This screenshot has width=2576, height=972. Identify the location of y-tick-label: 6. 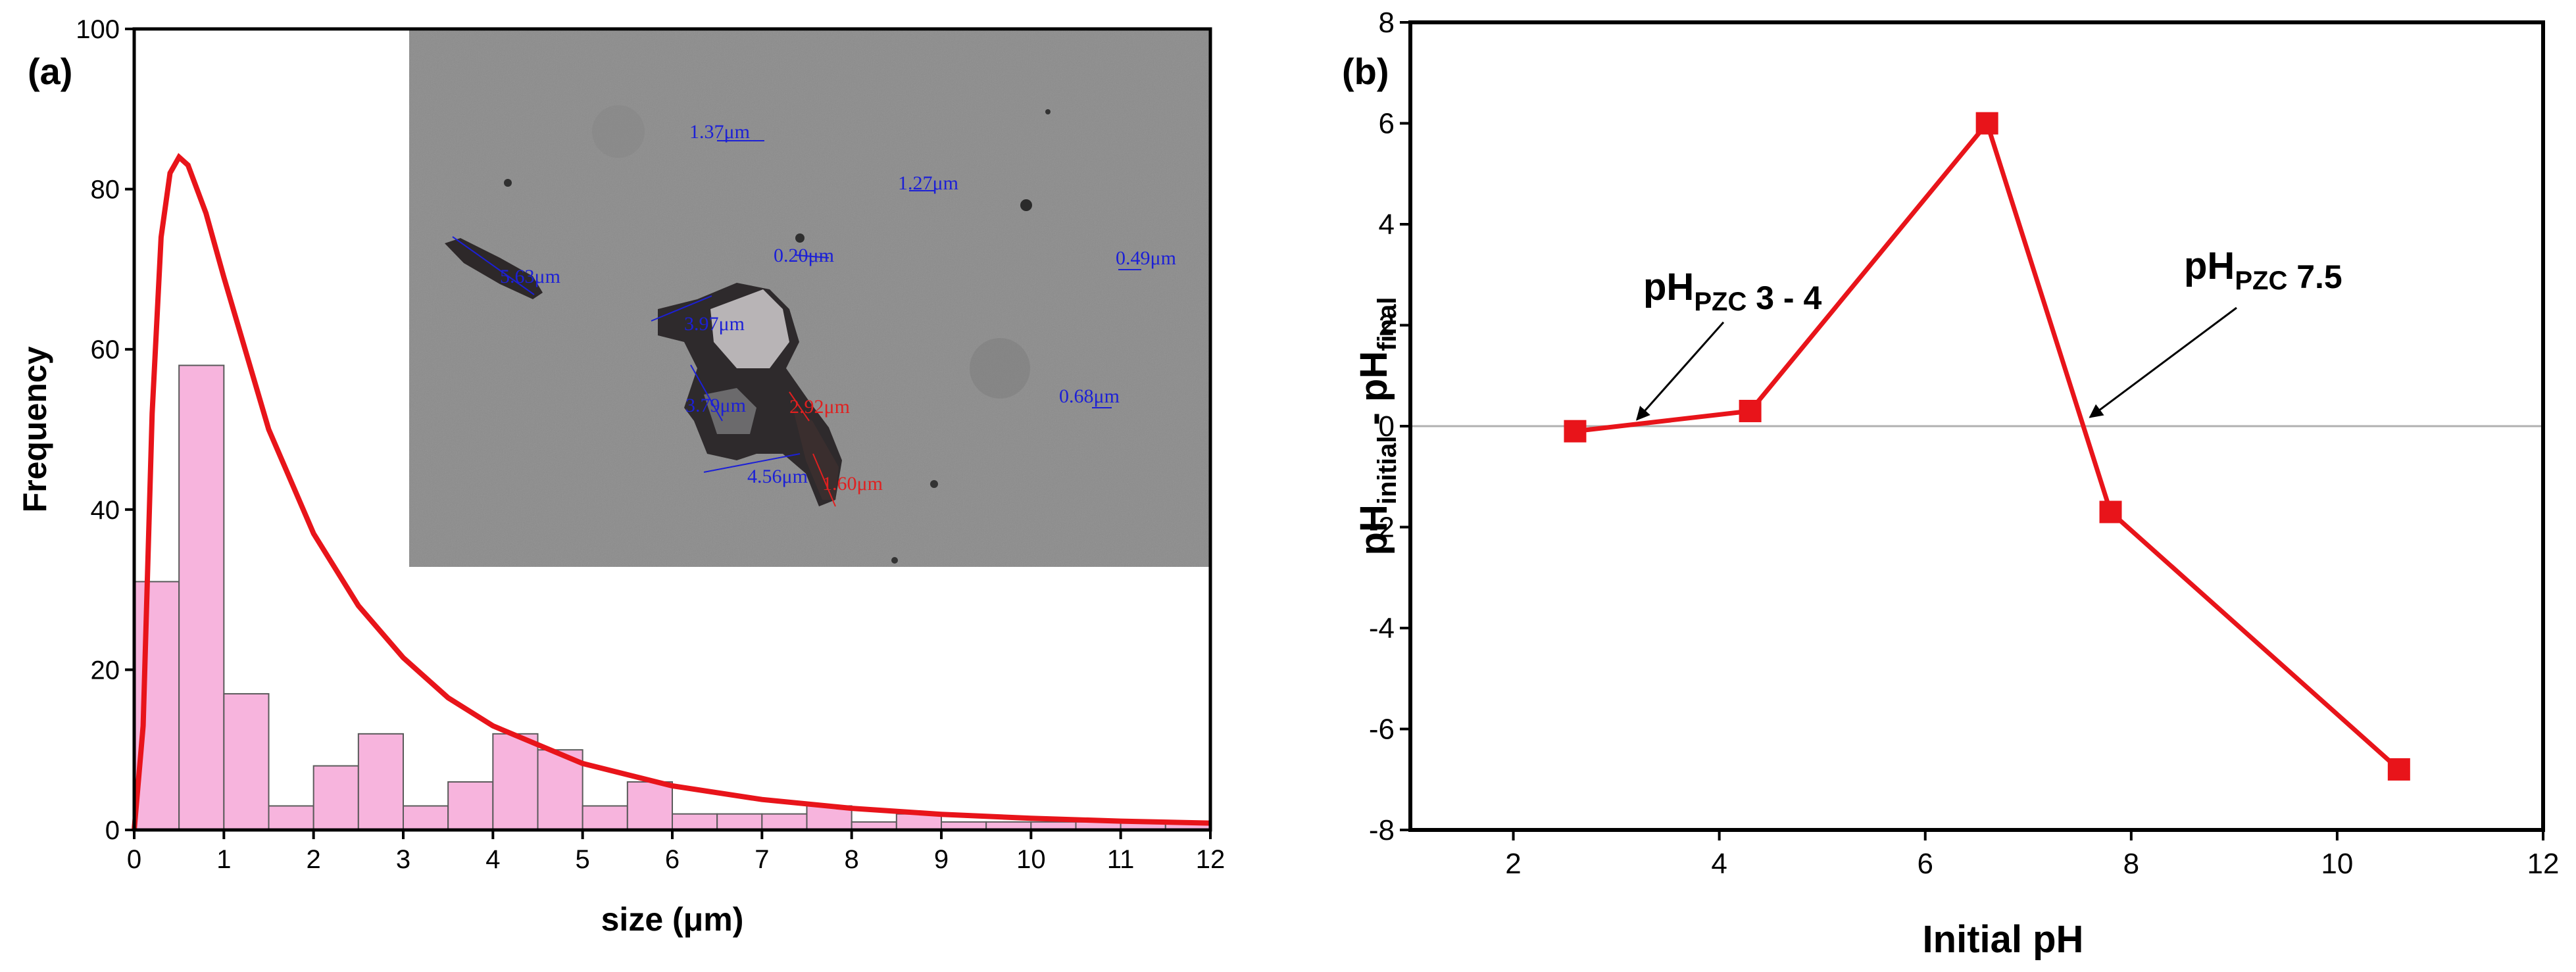
(1387, 124).